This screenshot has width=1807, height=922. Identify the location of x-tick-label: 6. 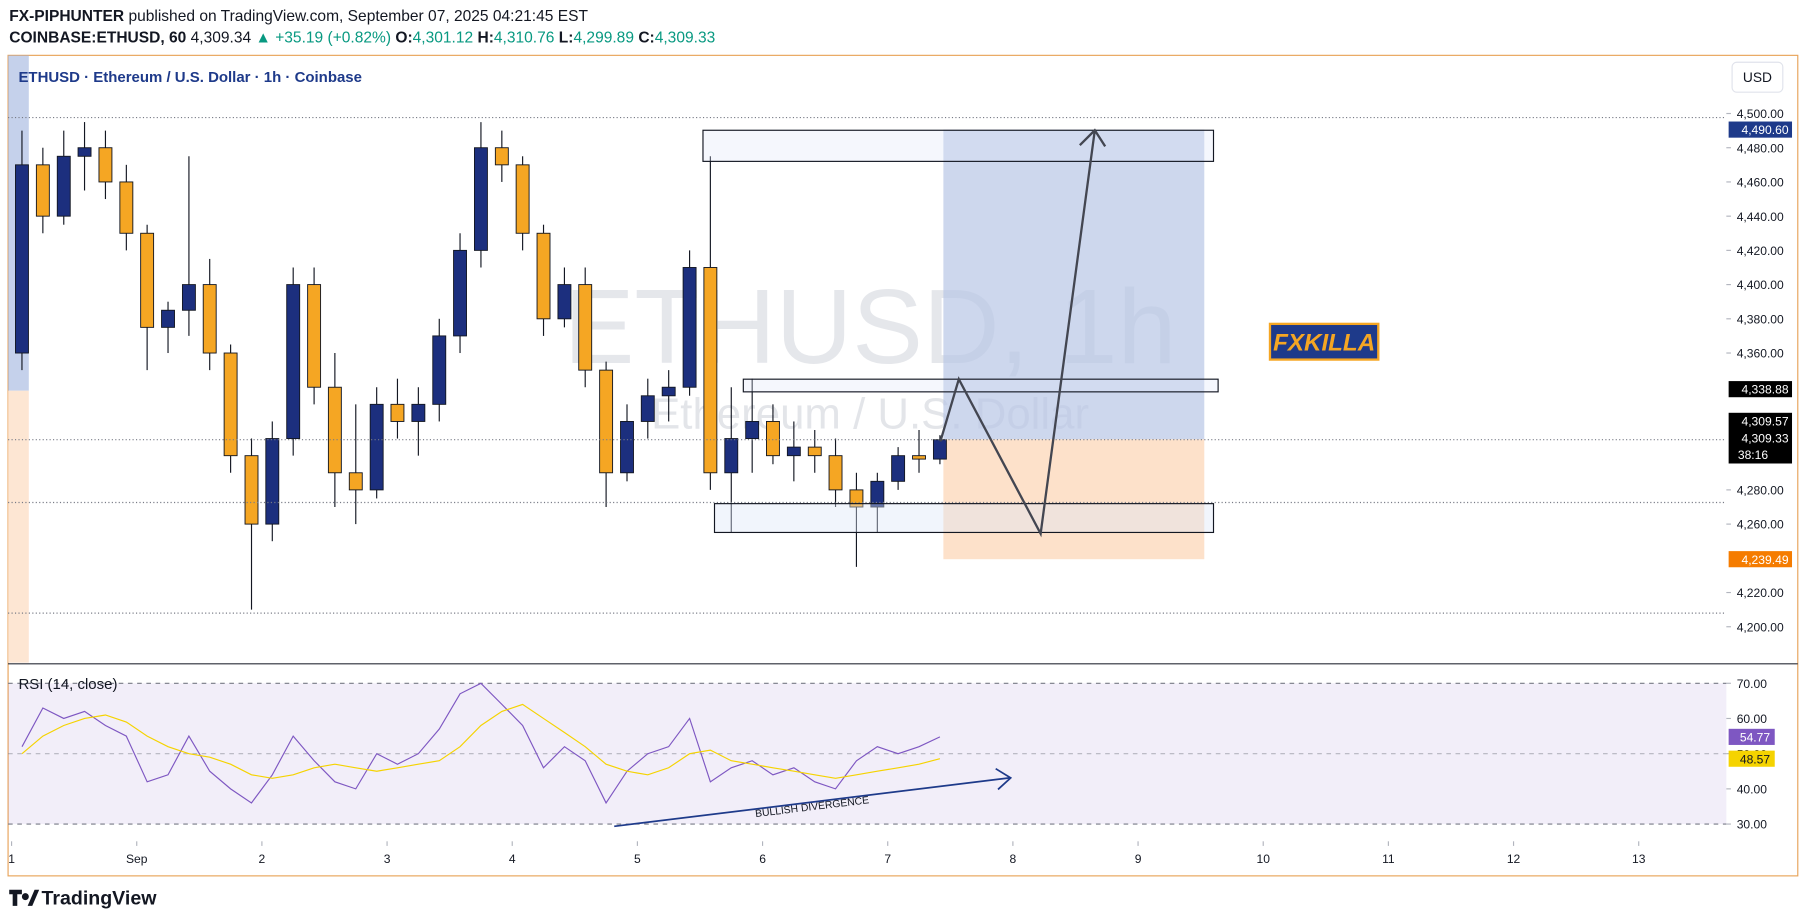
(762, 859).